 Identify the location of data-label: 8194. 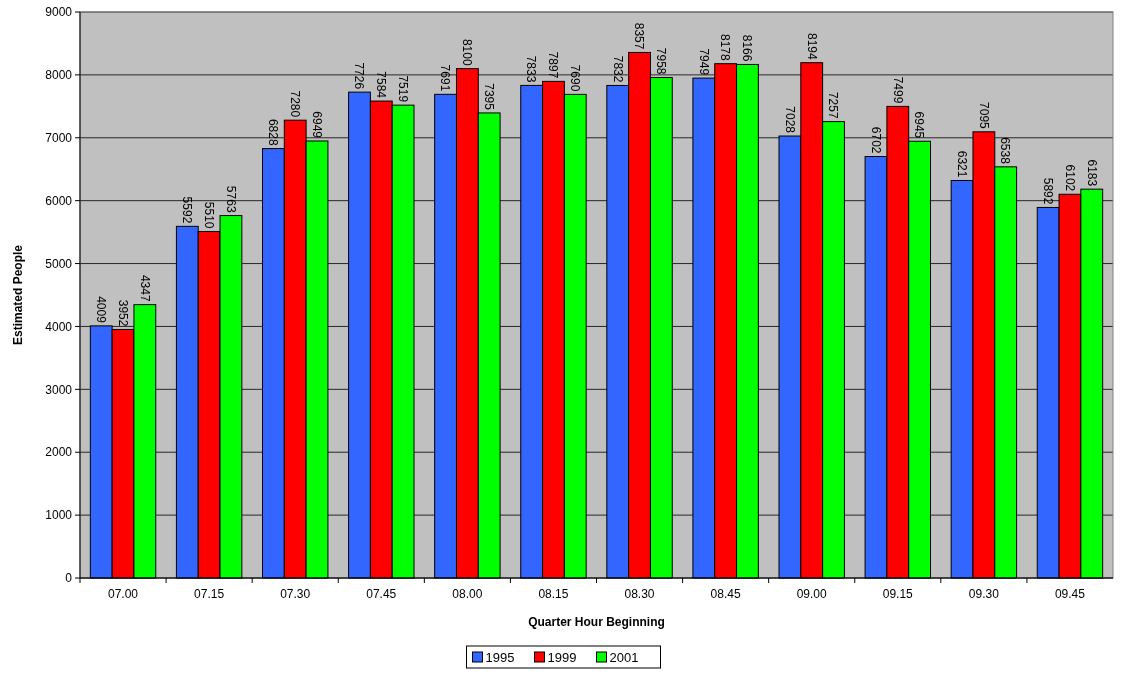
(811, 46).